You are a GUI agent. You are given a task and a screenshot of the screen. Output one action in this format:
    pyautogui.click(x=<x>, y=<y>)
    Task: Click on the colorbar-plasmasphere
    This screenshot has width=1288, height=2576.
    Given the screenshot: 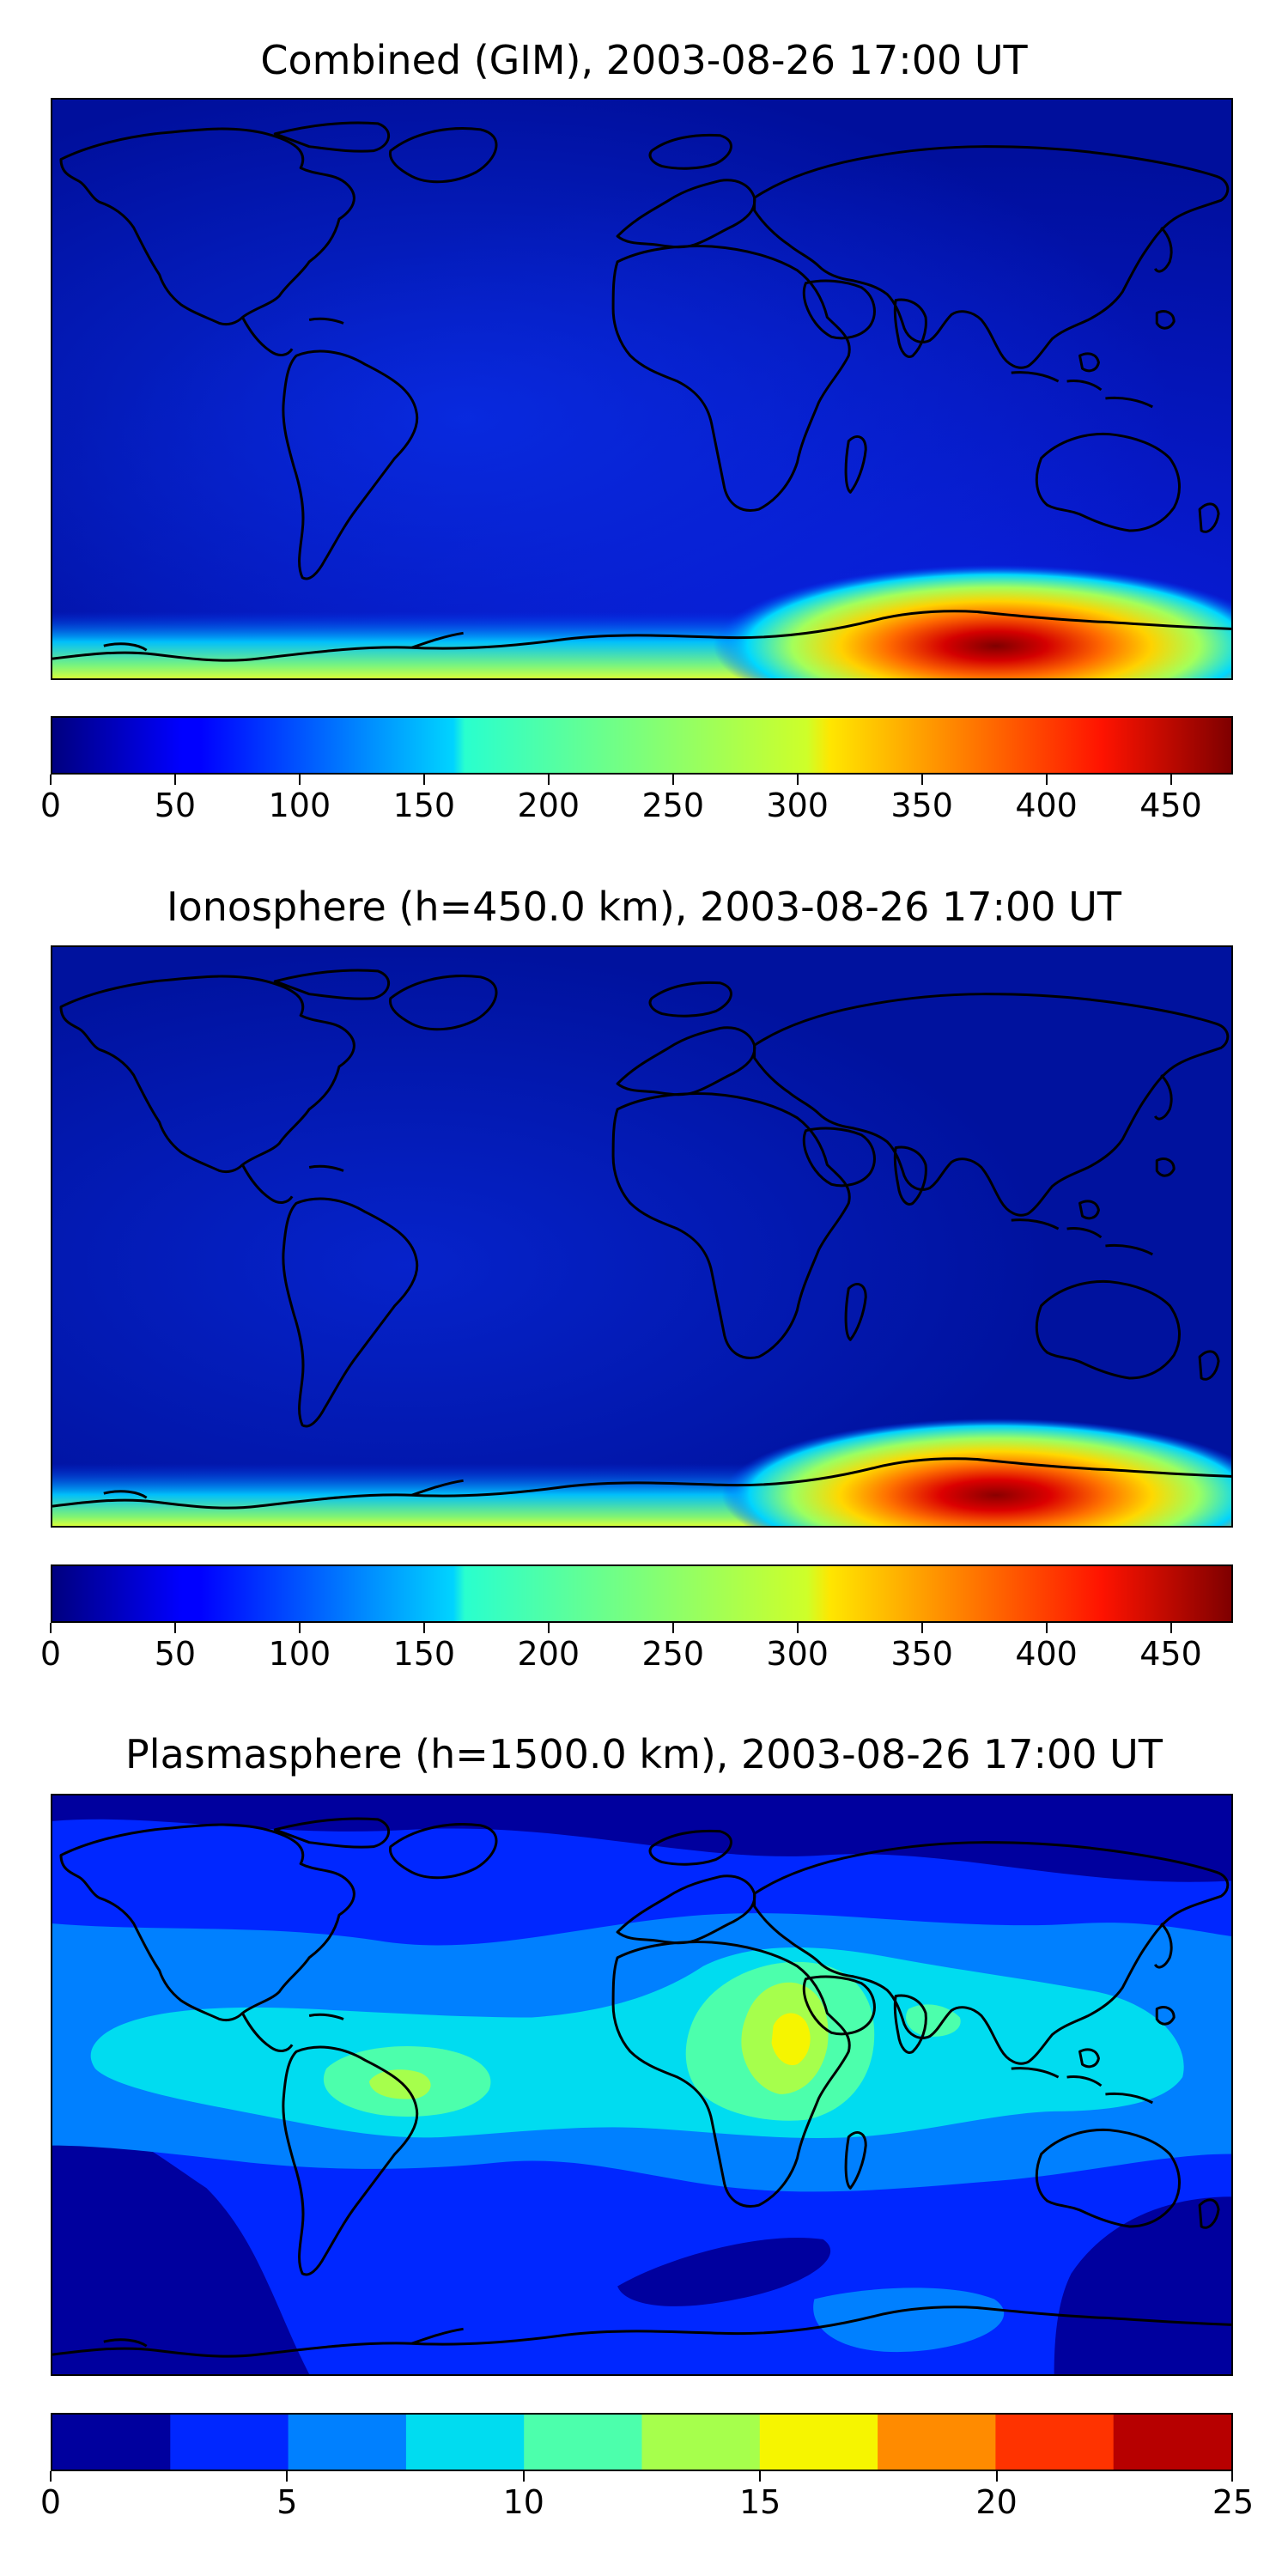 What is the action you would take?
    pyautogui.click(x=642, y=2442)
    